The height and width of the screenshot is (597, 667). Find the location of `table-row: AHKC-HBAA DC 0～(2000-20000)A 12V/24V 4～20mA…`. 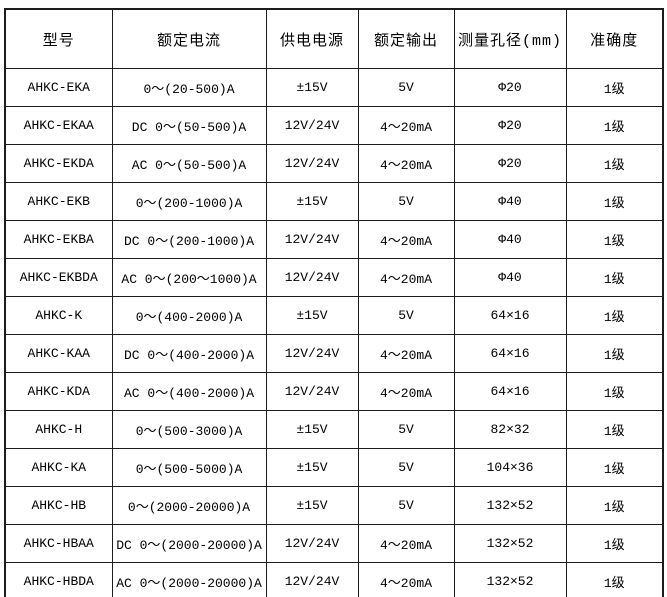

table-row: AHKC-HBAA DC 0～(2000-20000)A 12V/24V 4～20mA… is located at coordinates (334, 543).